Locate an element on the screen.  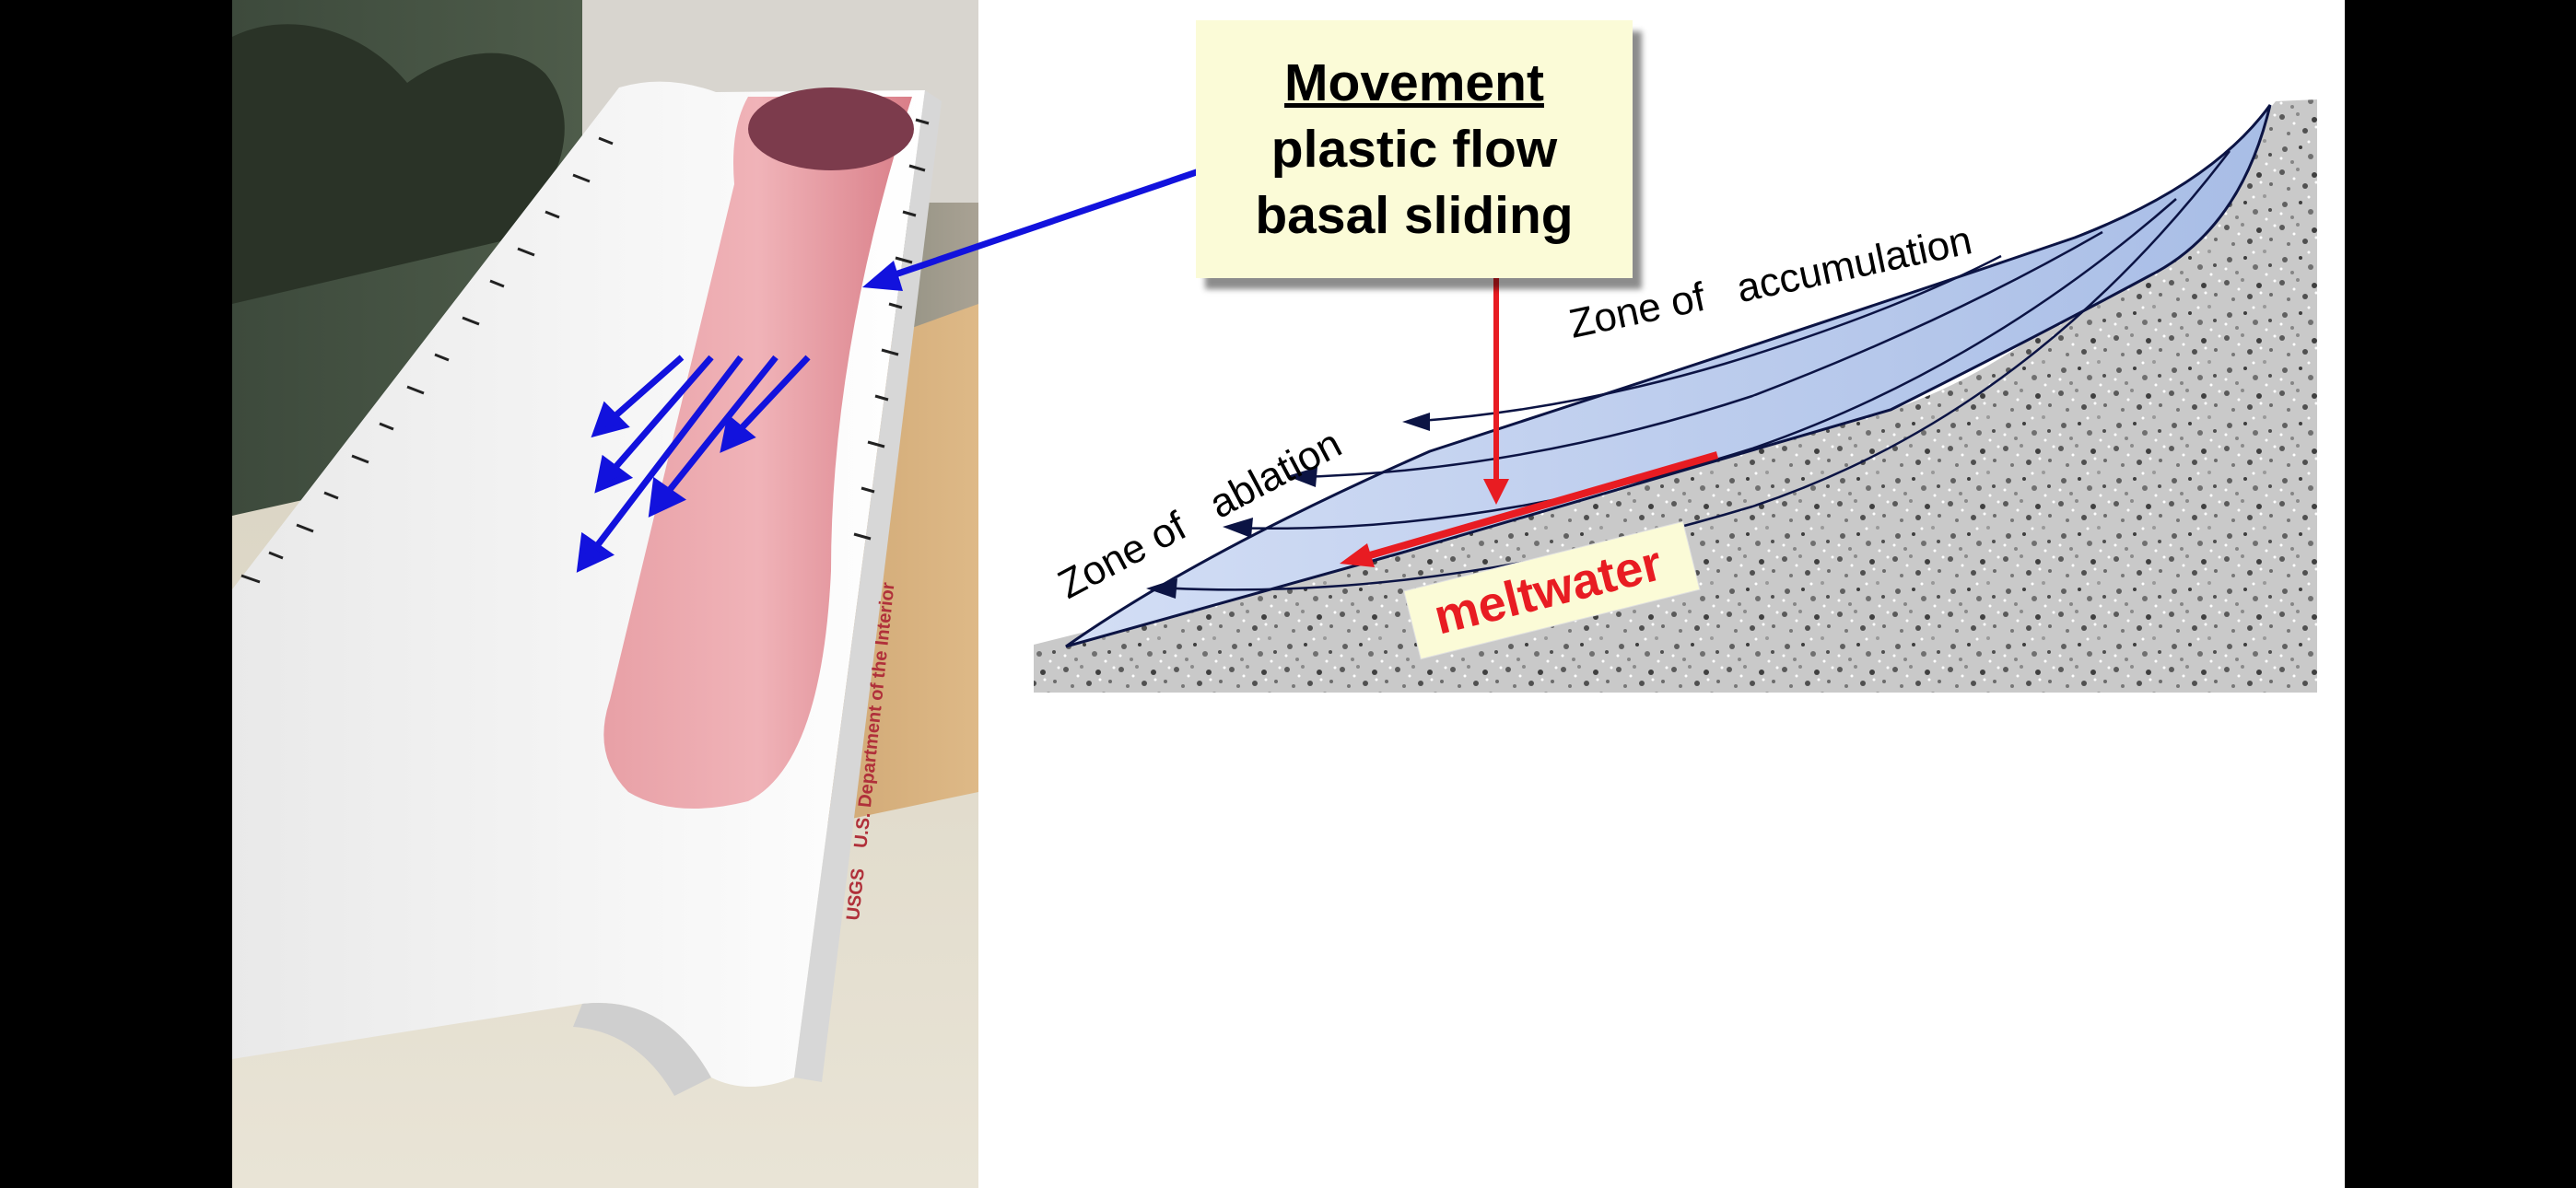
callout-line-plastic-flow: plastic flow is located at coordinates (1414, 149).